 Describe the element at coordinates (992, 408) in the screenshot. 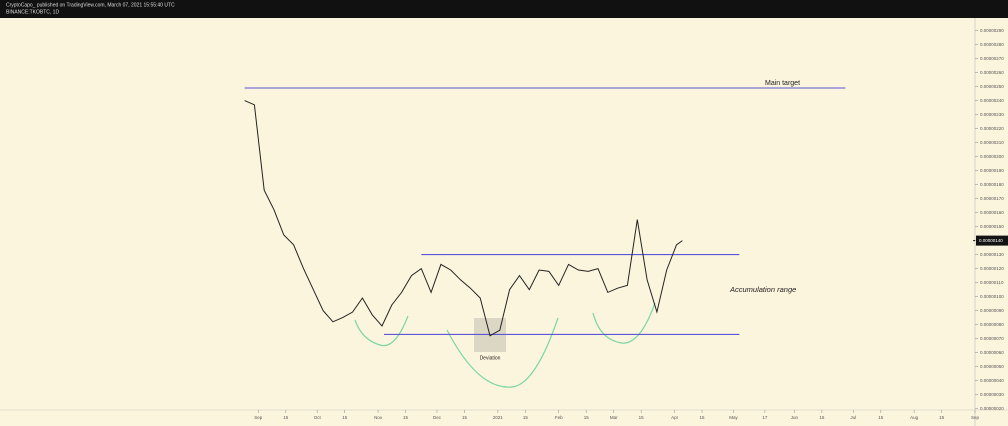

I see `y-tick-label: 0.00000020` at that location.